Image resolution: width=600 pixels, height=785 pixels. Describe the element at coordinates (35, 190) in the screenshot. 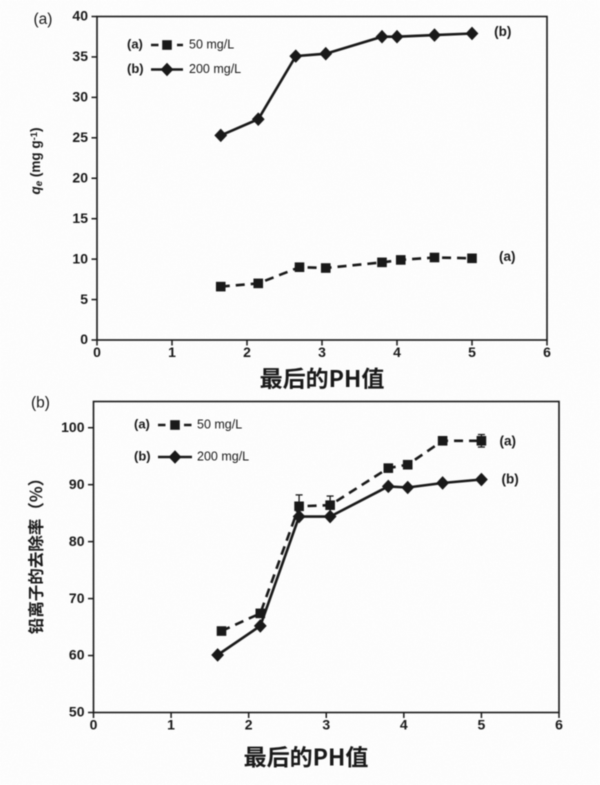

I see `y-axis-title-run: q` at that location.